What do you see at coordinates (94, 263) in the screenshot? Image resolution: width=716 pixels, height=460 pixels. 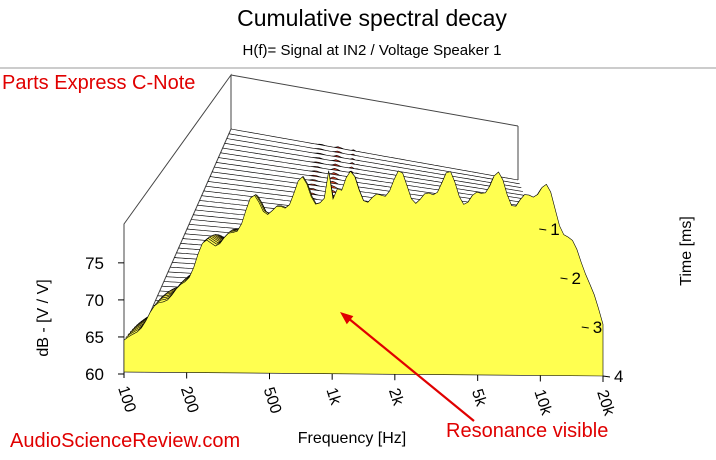 I see `y-tick-label: 75` at bounding box center [94, 263].